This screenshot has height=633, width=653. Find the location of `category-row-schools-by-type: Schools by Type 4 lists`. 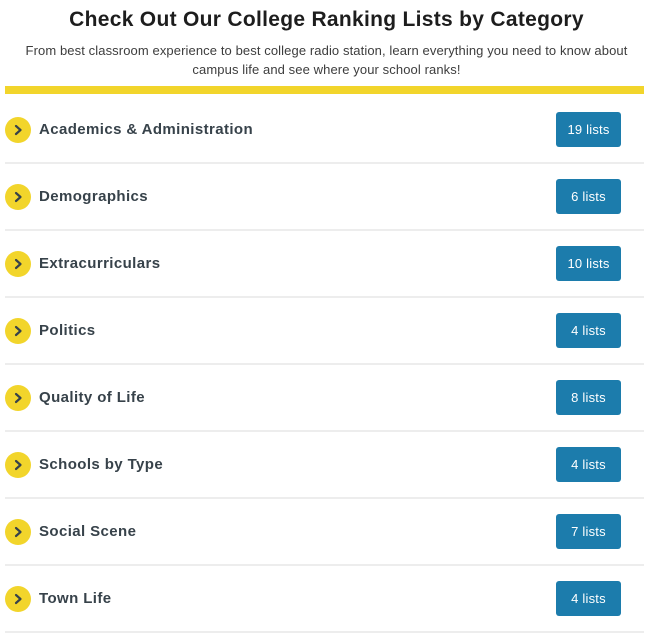

category-row-schools-by-type: Schools by Type 4 lists is located at coordinates (324, 465).